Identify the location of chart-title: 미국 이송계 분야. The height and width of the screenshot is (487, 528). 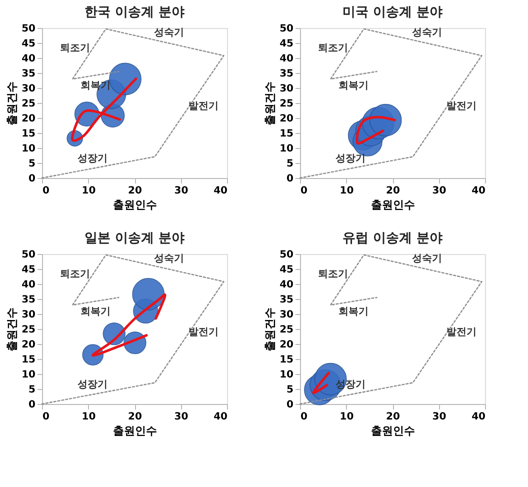
(392, 12).